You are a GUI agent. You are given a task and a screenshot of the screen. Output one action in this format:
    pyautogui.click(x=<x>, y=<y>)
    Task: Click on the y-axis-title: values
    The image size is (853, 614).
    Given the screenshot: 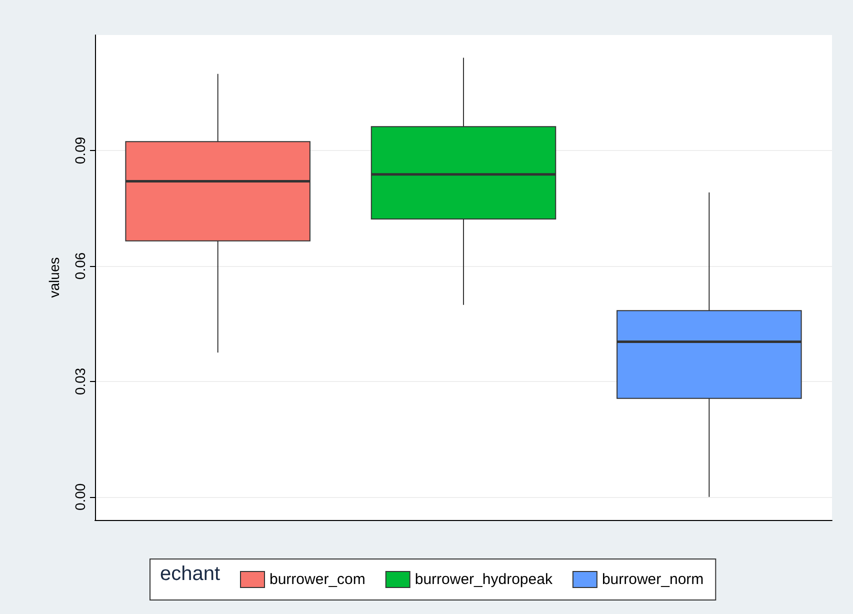 What is the action you would take?
    pyautogui.click(x=54, y=277)
    